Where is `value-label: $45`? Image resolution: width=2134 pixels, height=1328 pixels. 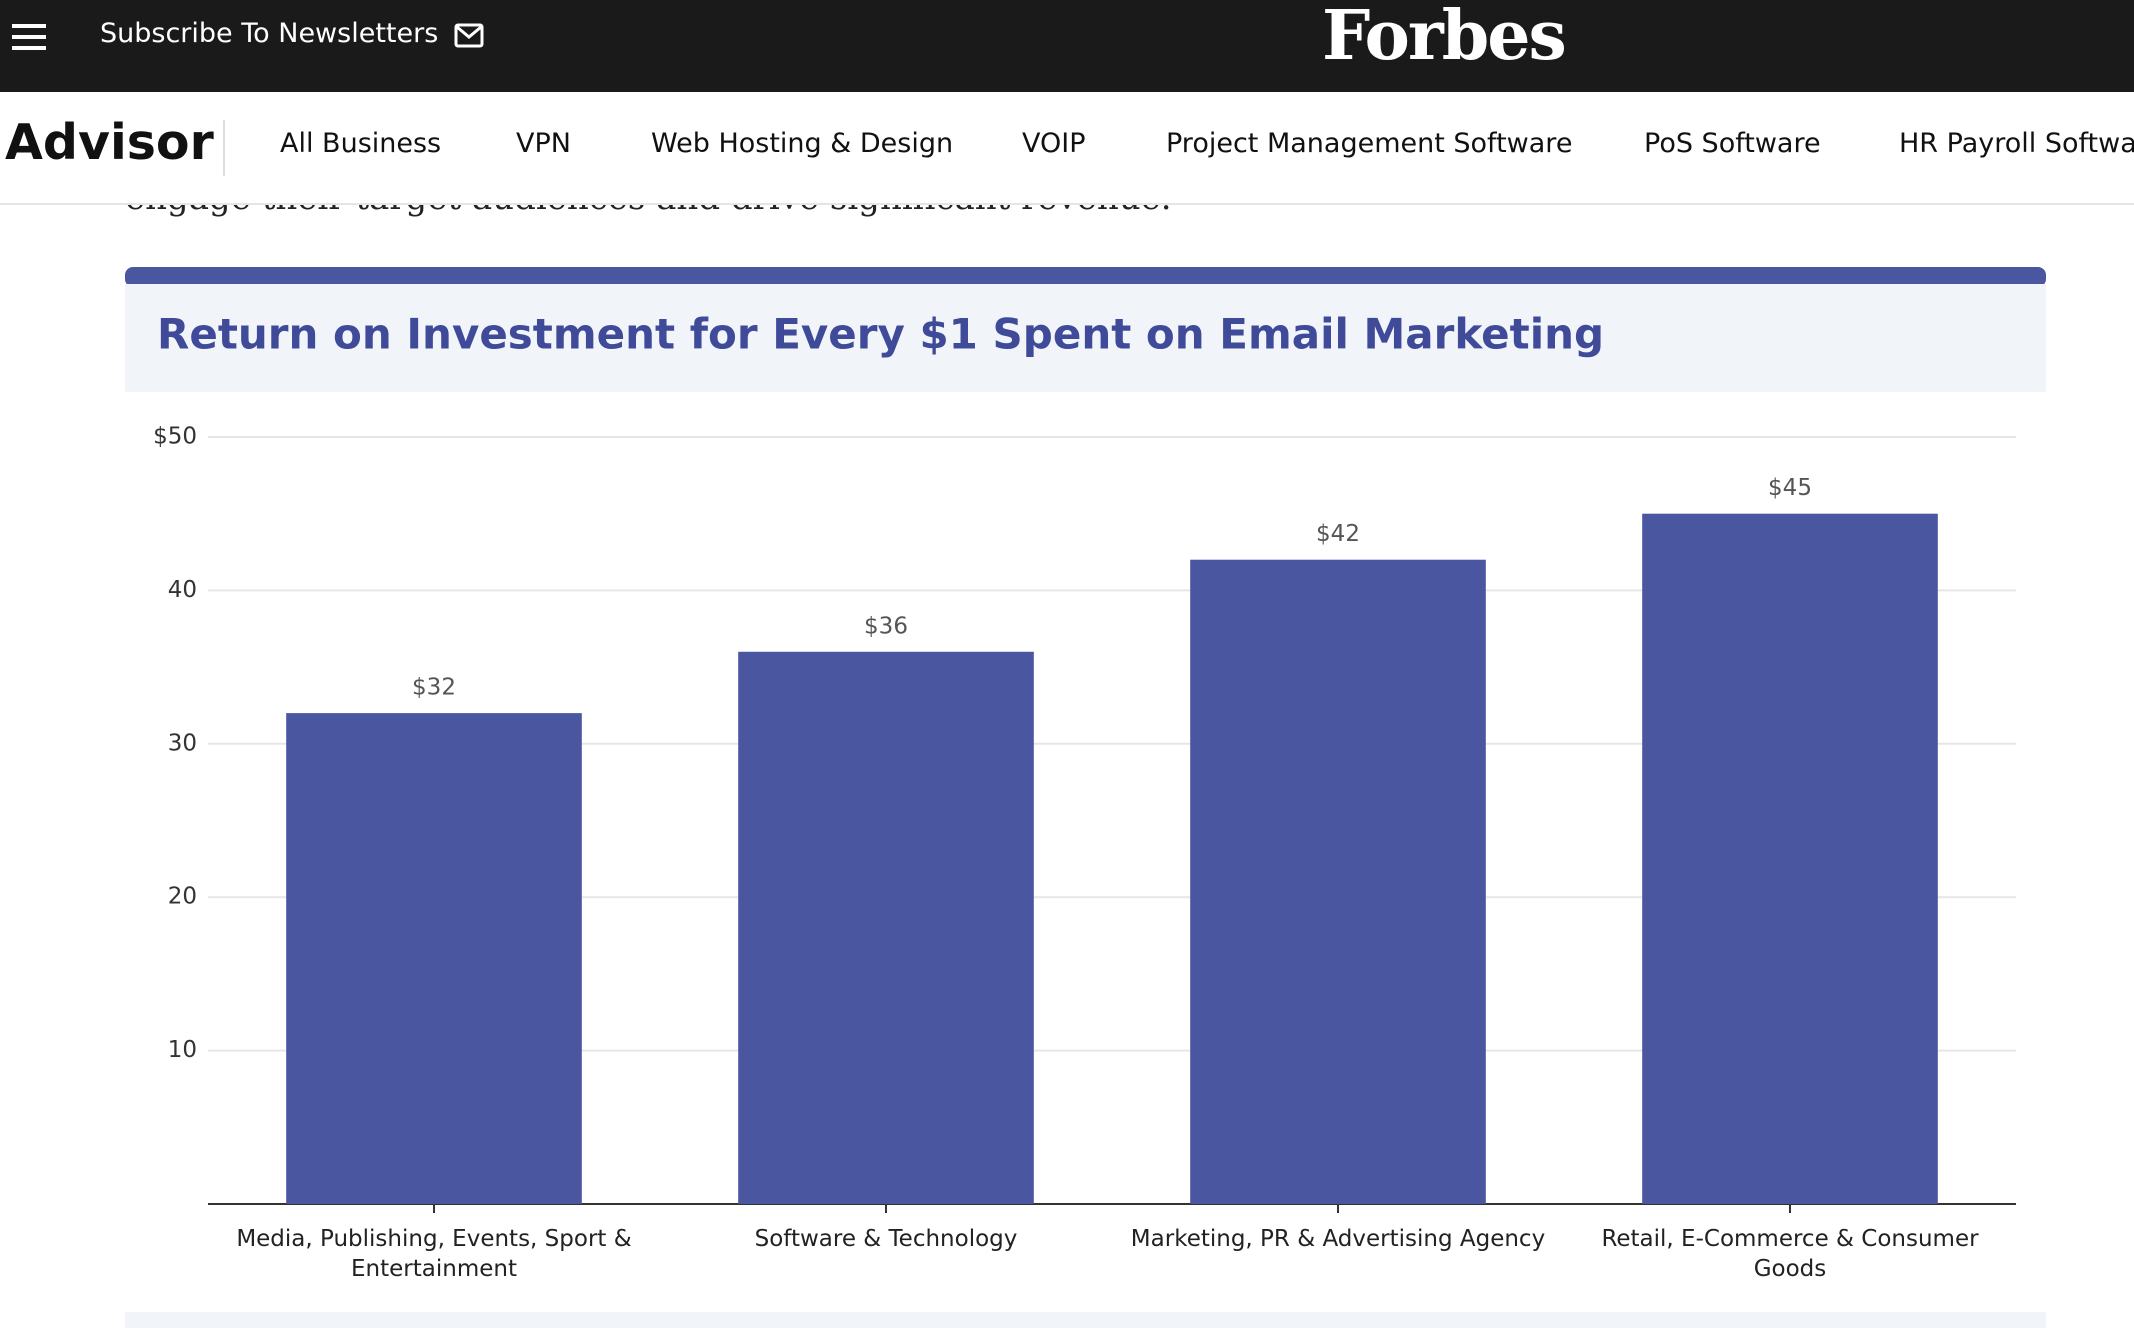
value-label: $45 is located at coordinates (1790, 488).